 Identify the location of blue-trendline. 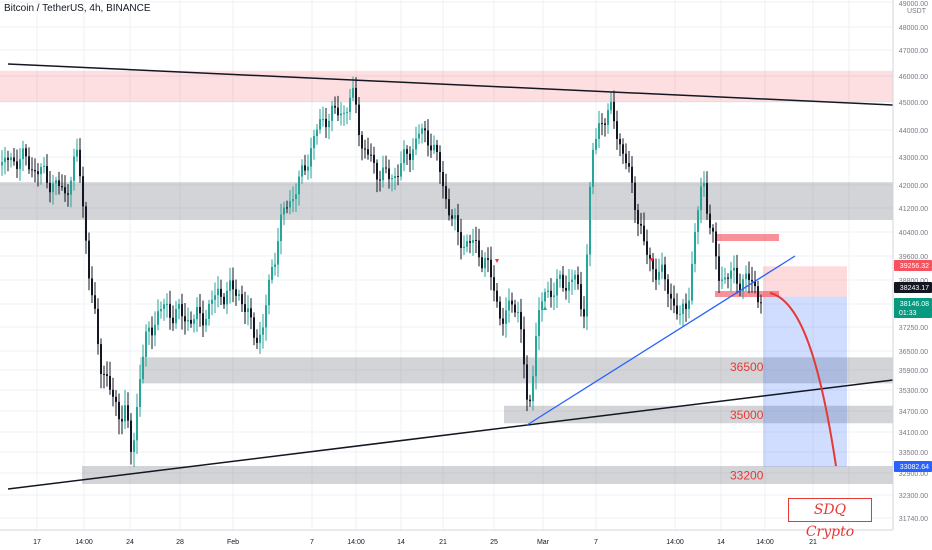
(661, 340).